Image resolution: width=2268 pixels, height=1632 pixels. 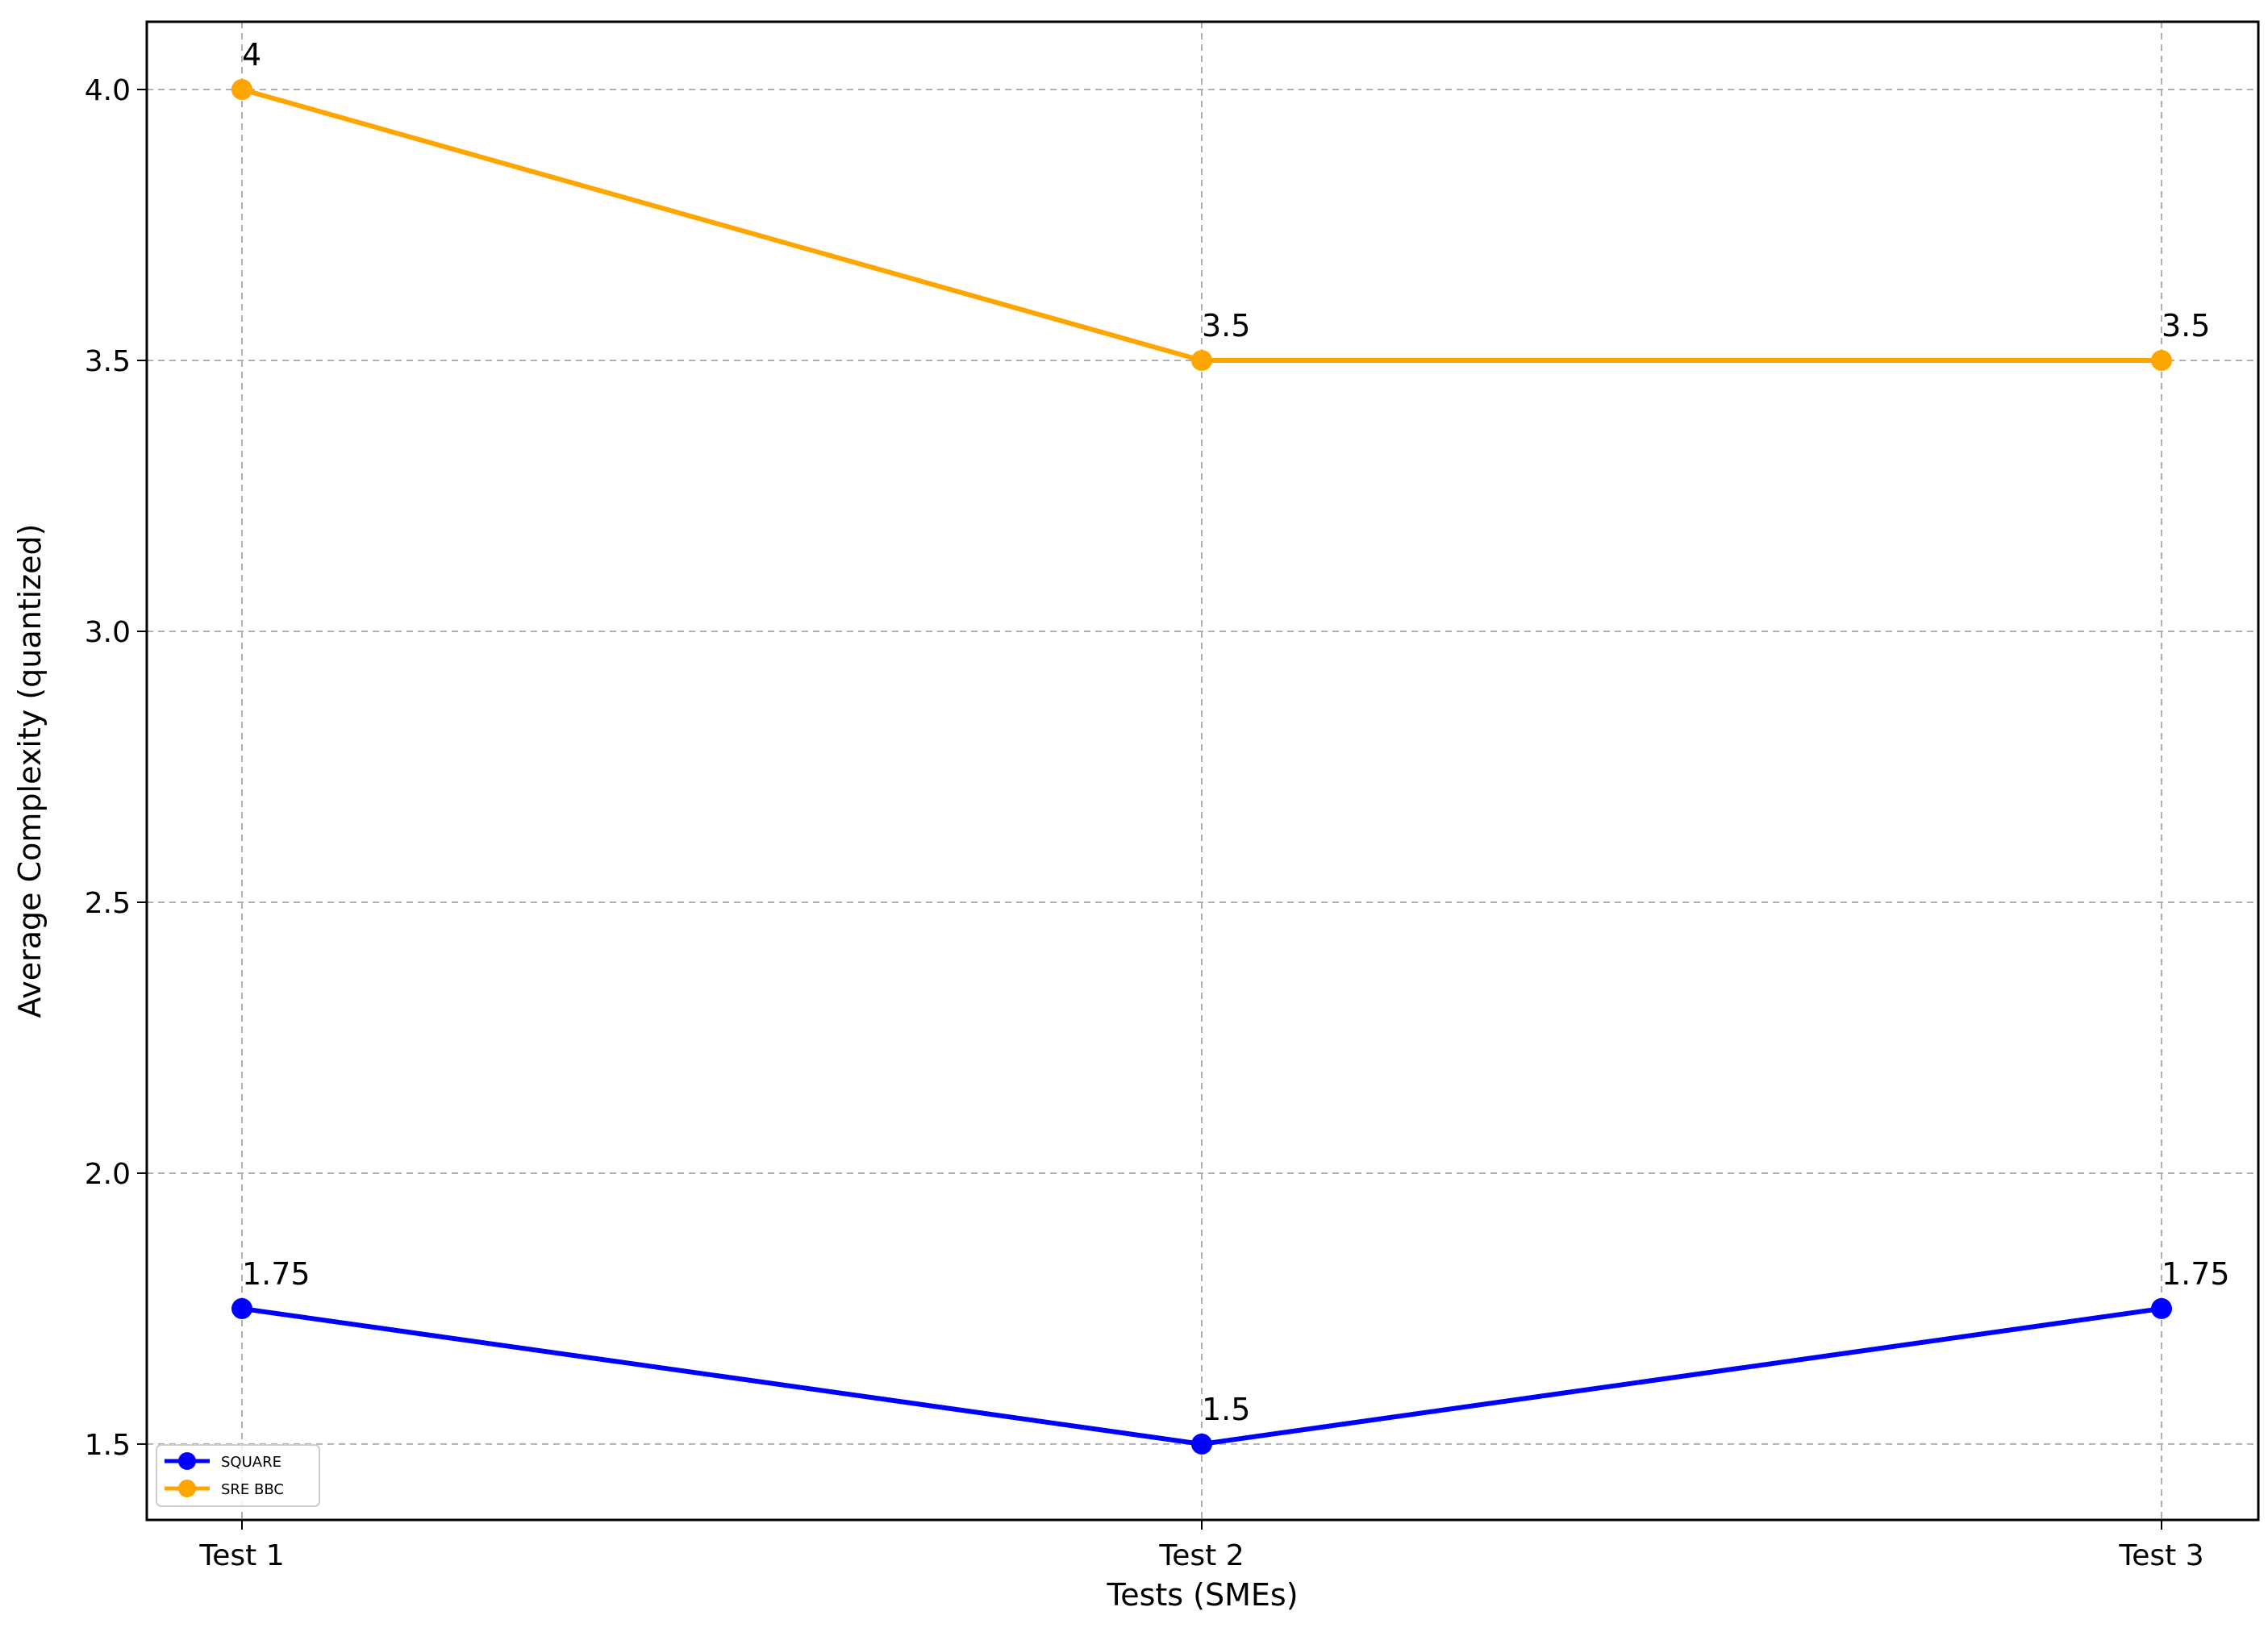 I want to click on x-tick-label: Test 2, so click(x=1201, y=1555).